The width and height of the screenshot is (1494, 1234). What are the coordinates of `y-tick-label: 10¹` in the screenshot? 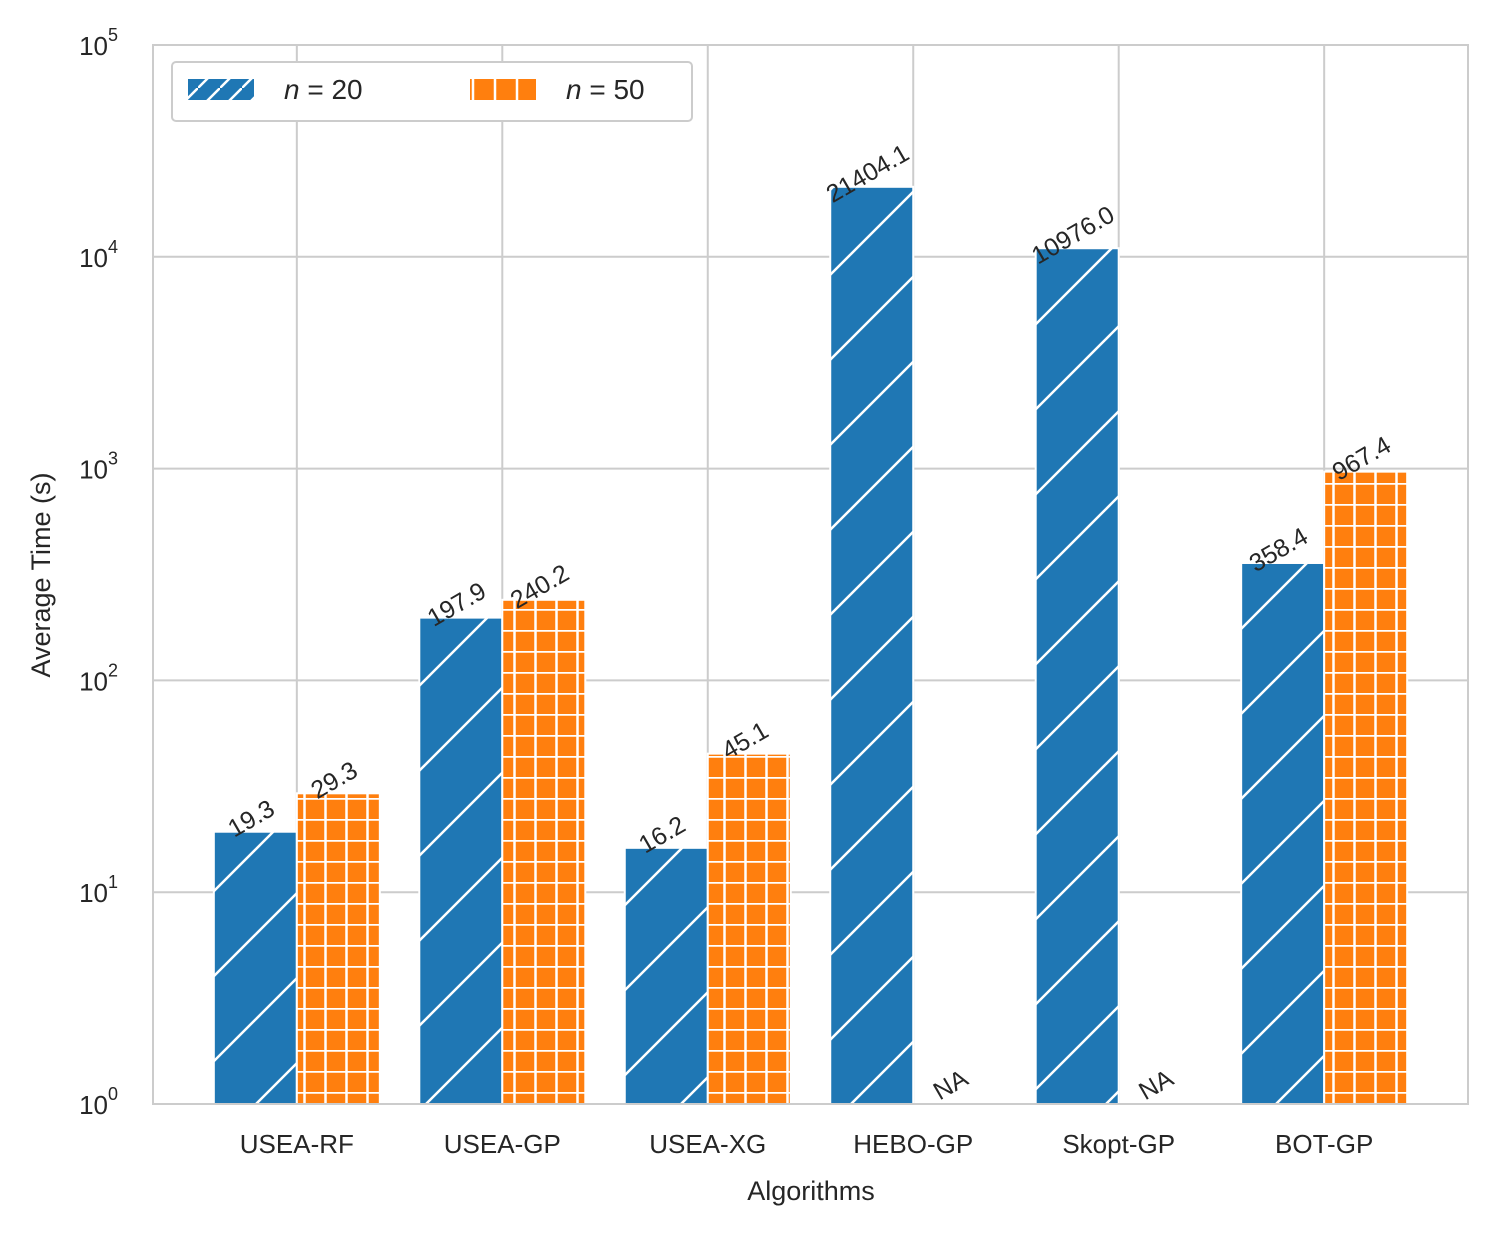 It's located at (98, 890).